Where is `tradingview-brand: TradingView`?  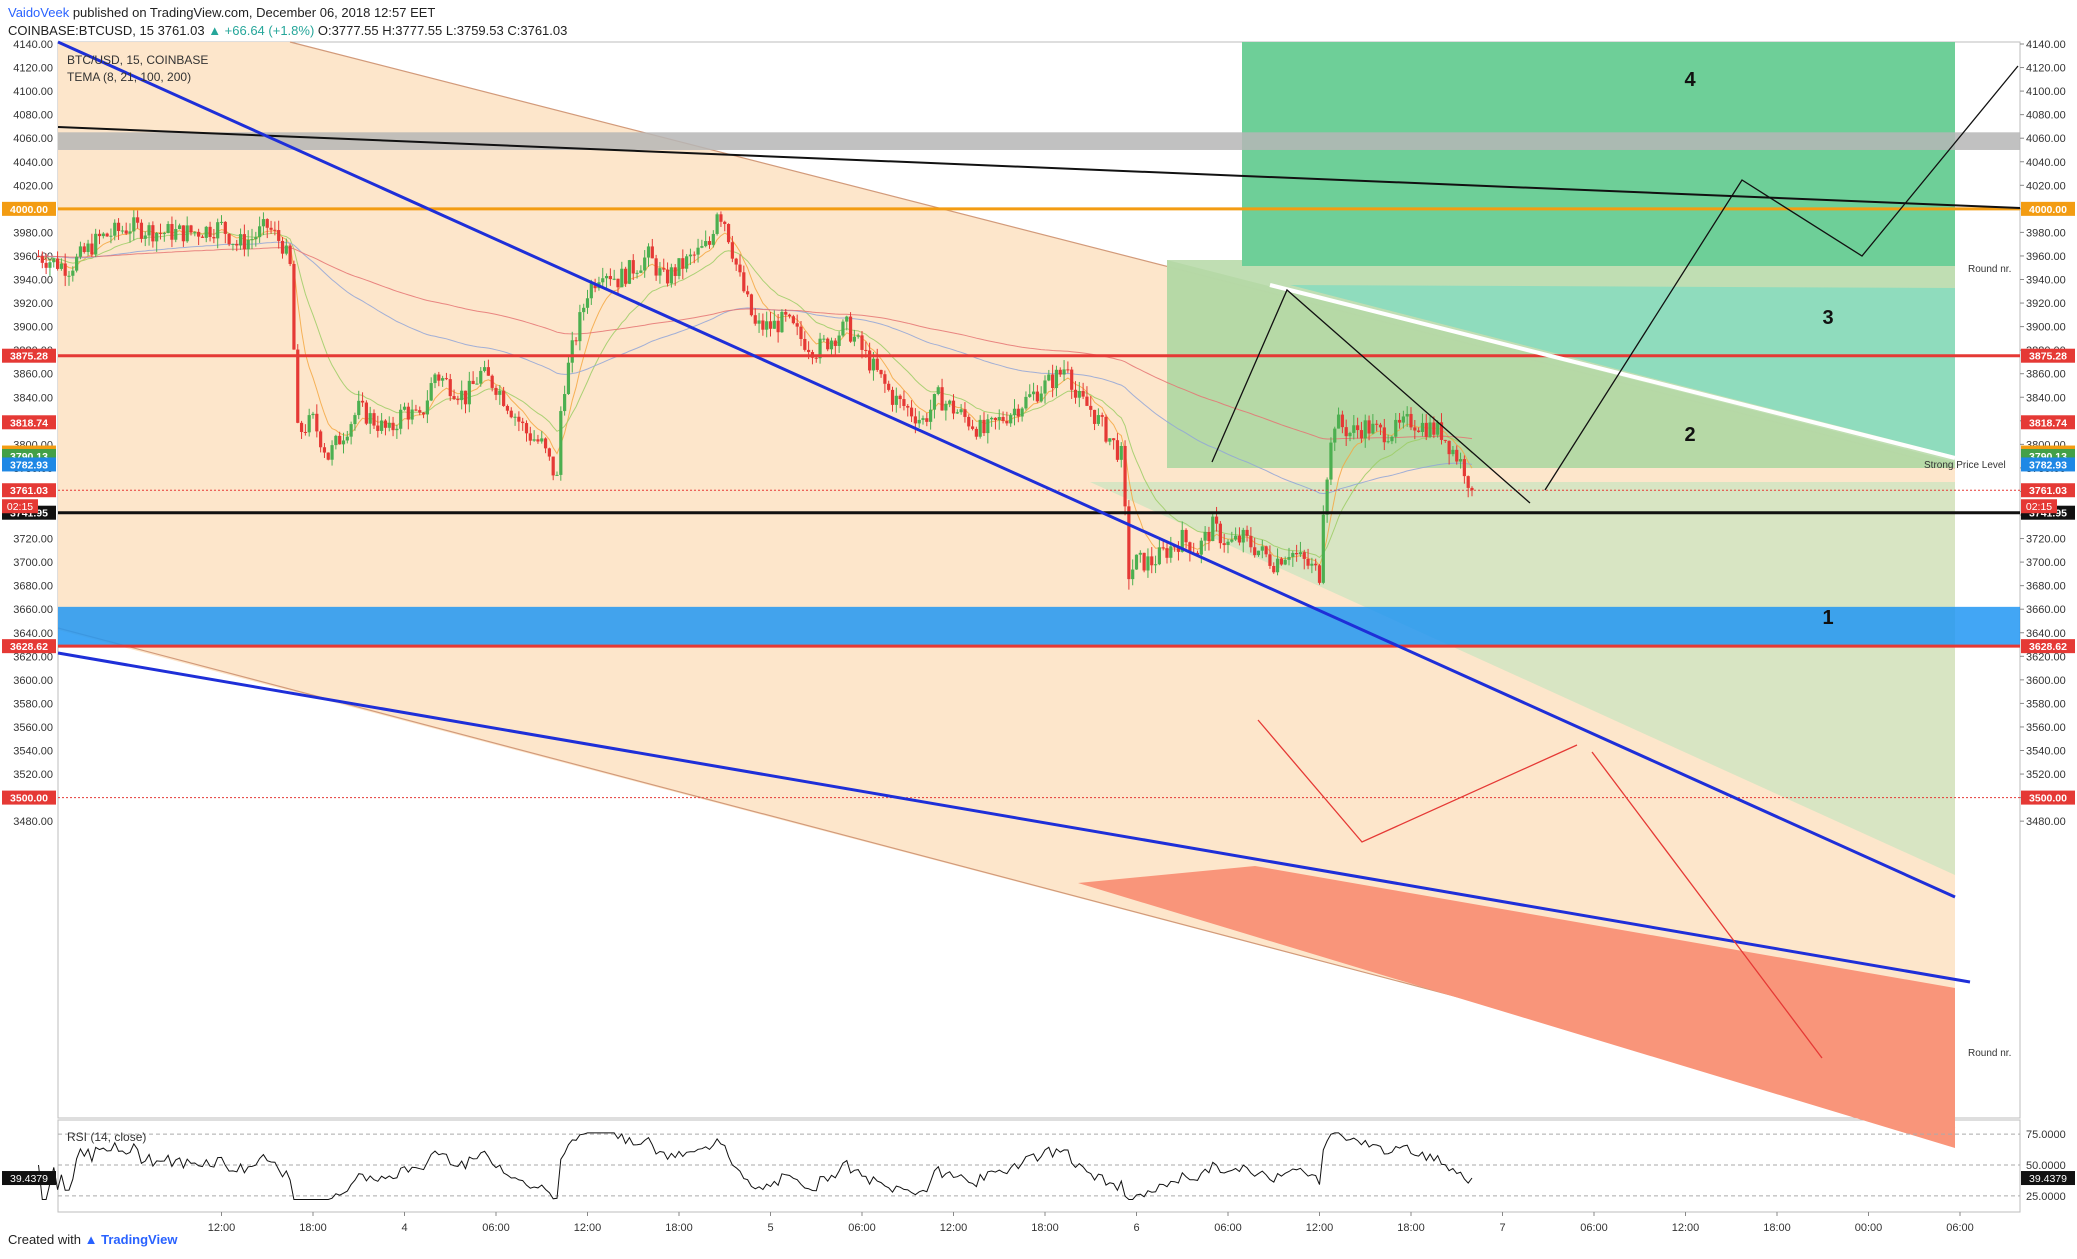 tradingview-brand: TradingView is located at coordinates (139, 1239).